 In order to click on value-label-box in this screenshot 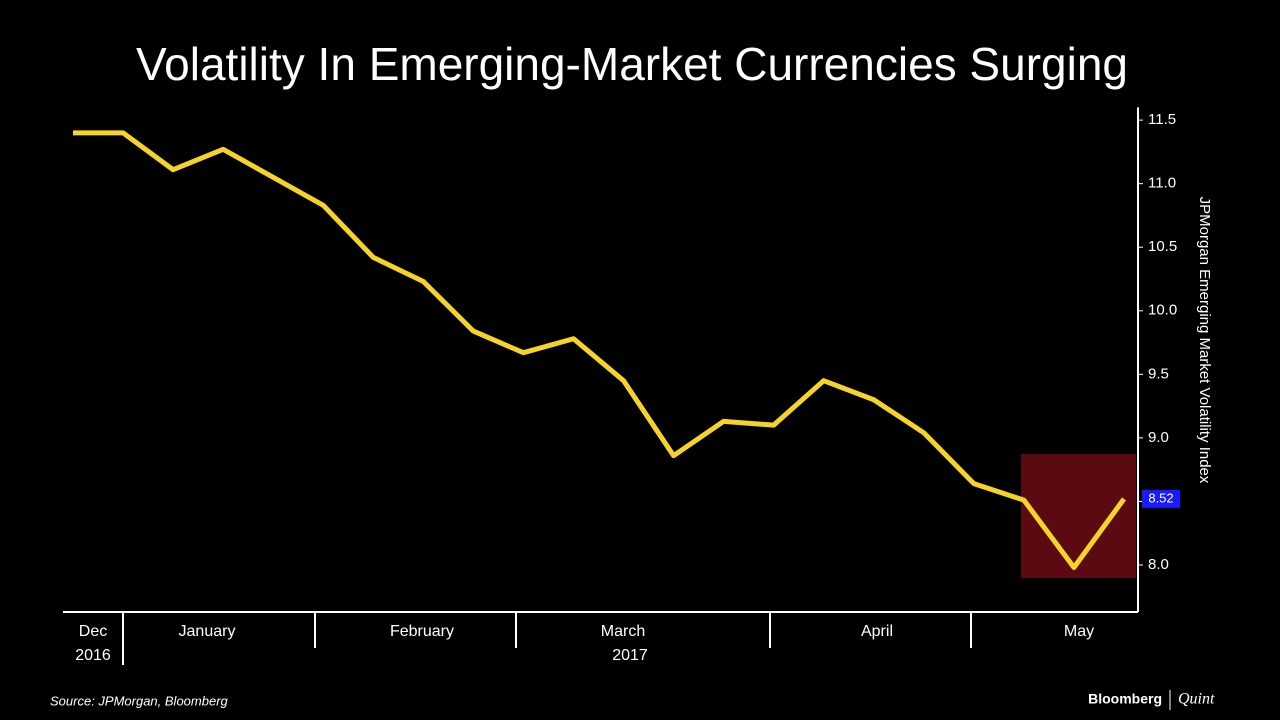, I will do `click(1161, 498)`.